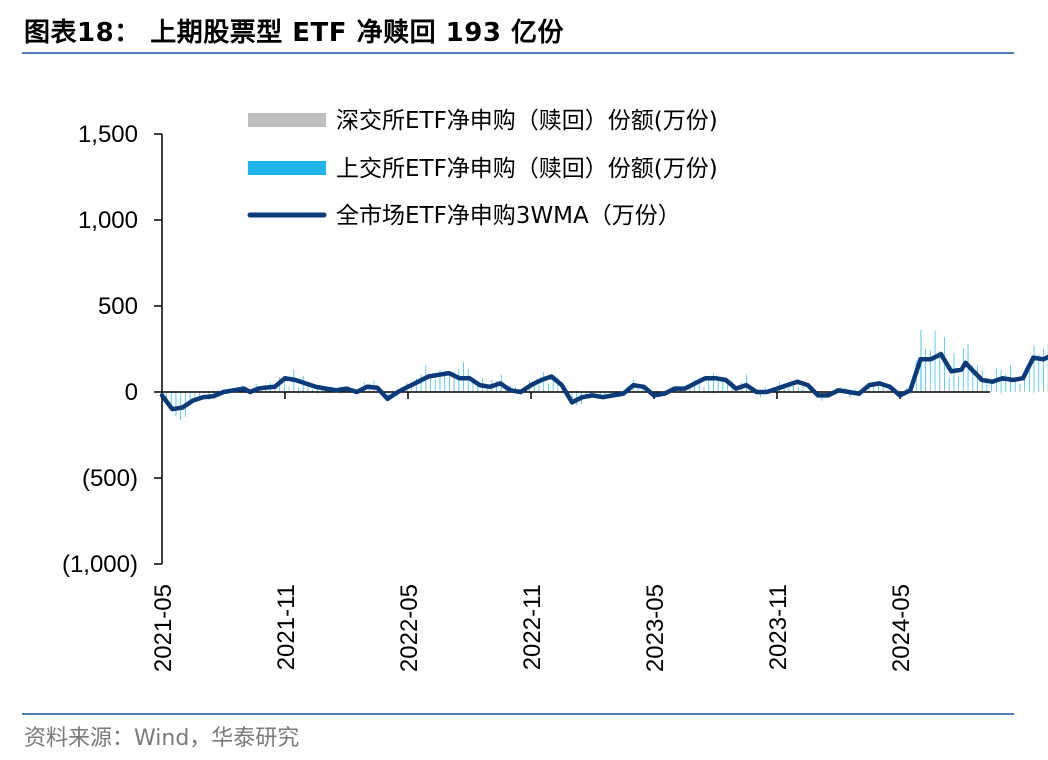  What do you see at coordinates (527, 169) in the screenshot?
I see `legend-label: 上交所ETF净申购（赎回）份额(万份)` at bounding box center [527, 169].